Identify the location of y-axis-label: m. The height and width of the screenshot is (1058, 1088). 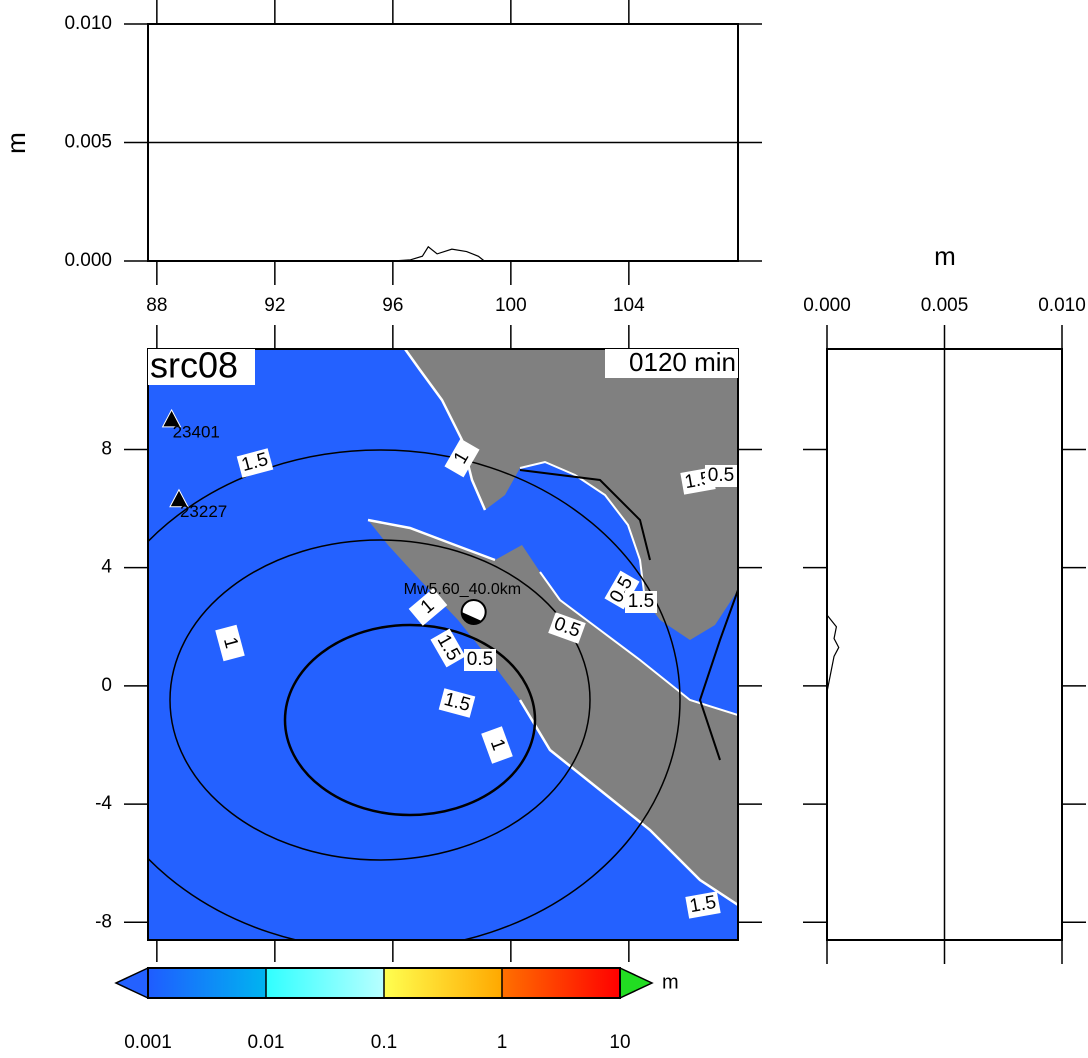
(16, 143).